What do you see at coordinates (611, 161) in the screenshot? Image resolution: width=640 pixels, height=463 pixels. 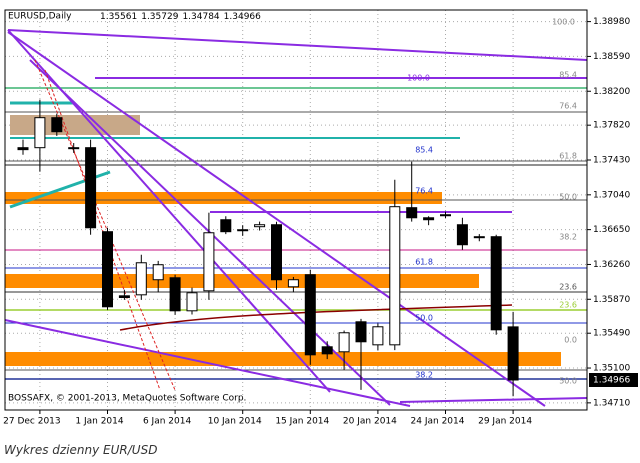 I see `y-tick-label: 1.37430` at bounding box center [611, 161].